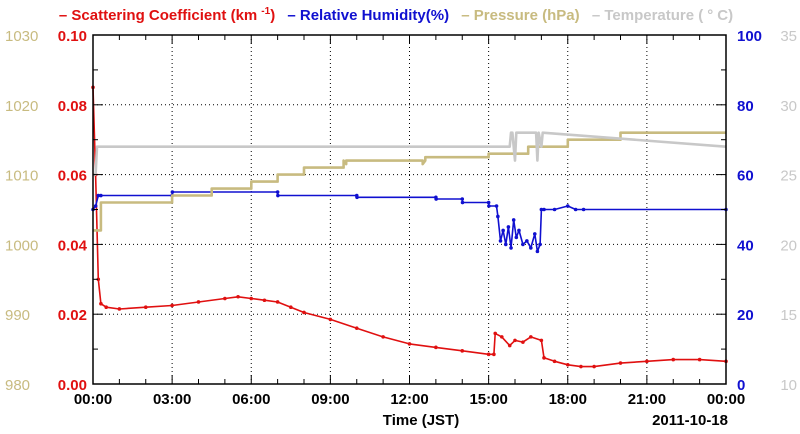 The width and height of the screenshot is (800, 434). I want to click on legend-entry-temperature: – Temperature (° C), so click(662, 15).